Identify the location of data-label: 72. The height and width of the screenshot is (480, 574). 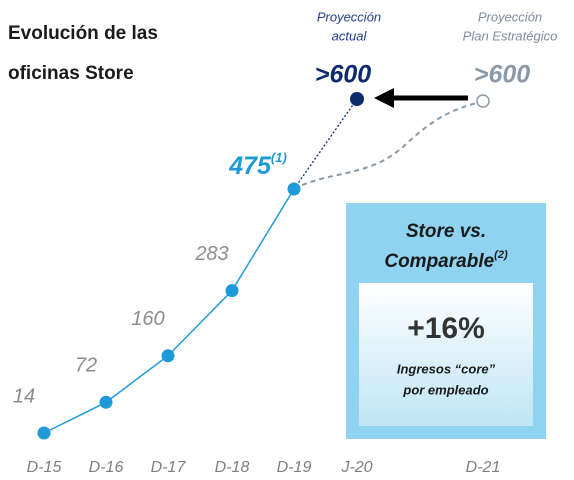
(86, 366).